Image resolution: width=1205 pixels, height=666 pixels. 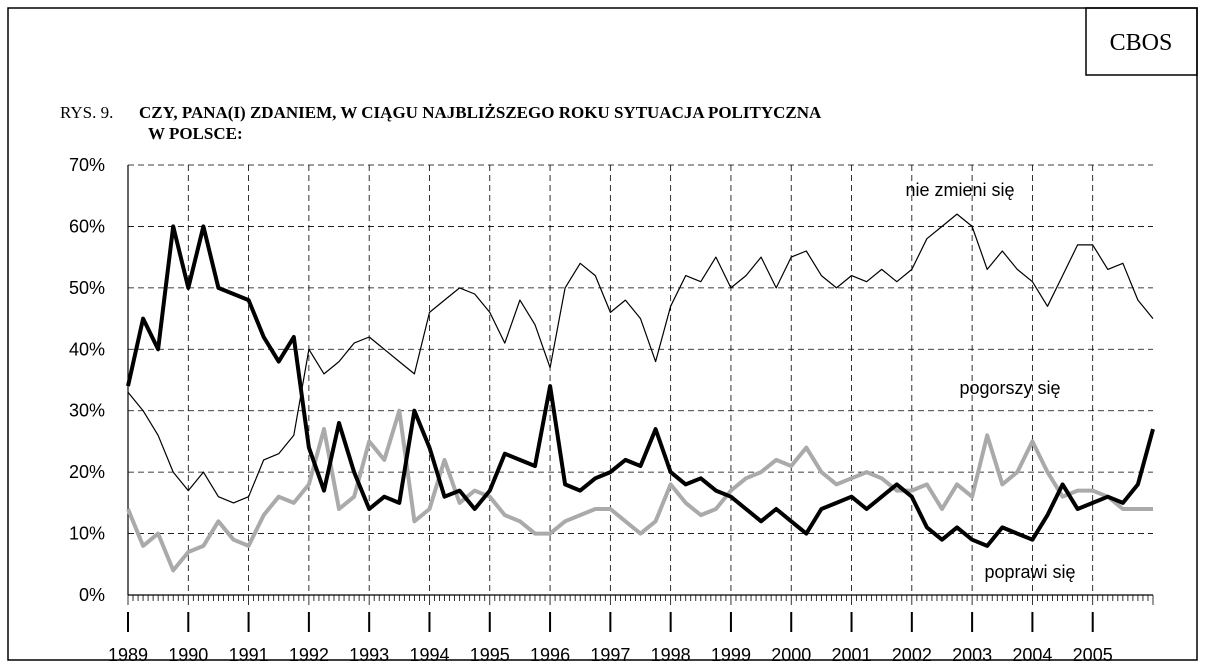 What do you see at coordinates (87, 288) in the screenshot?
I see `y-tick-label: 50%` at bounding box center [87, 288].